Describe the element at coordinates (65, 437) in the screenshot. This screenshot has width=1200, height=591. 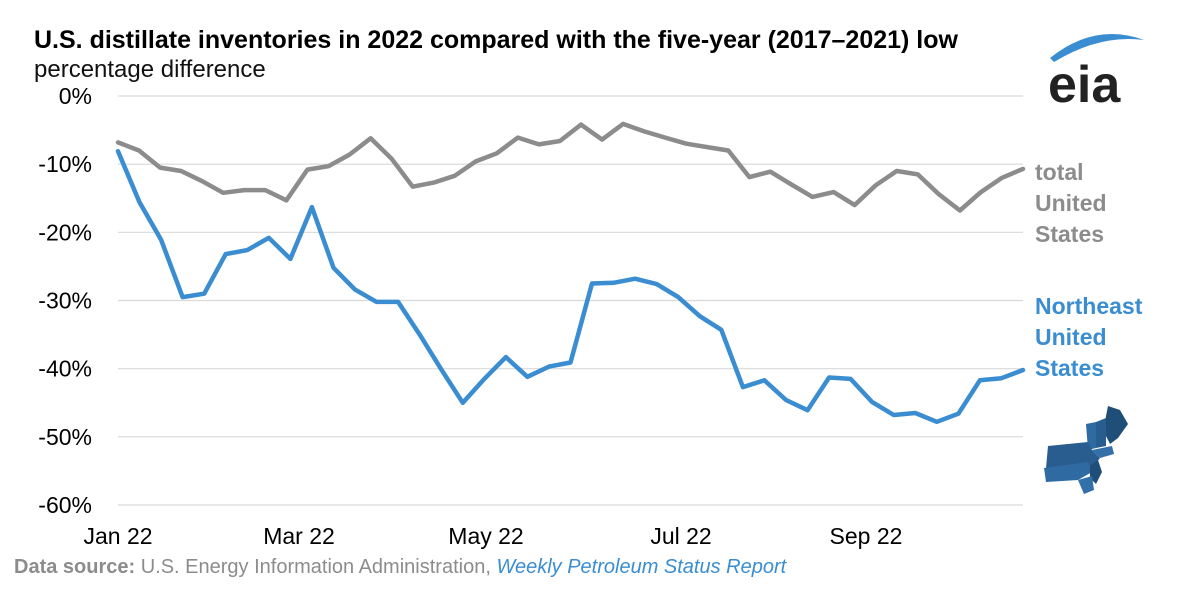
I see `y-tick-label: -50%` at that location.